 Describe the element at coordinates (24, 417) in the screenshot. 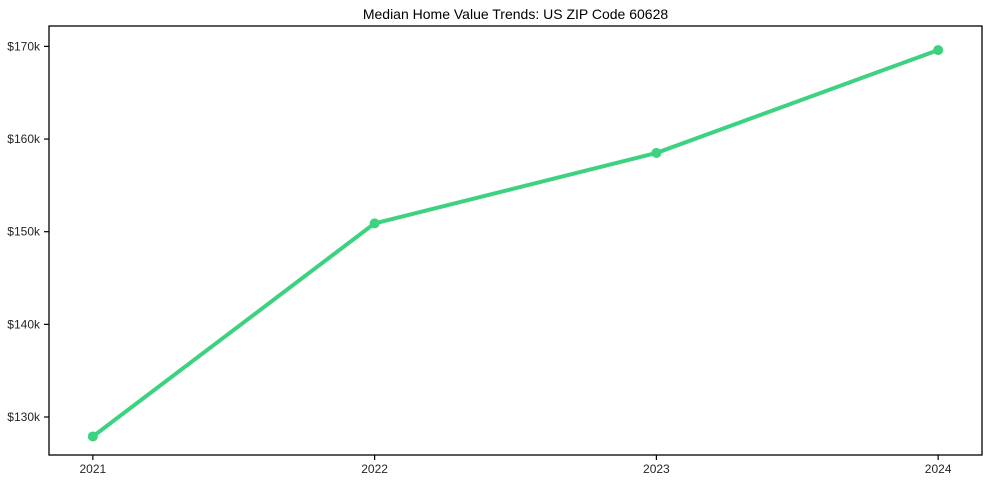

I see `y-axis-tick-label: $130k` at that location.